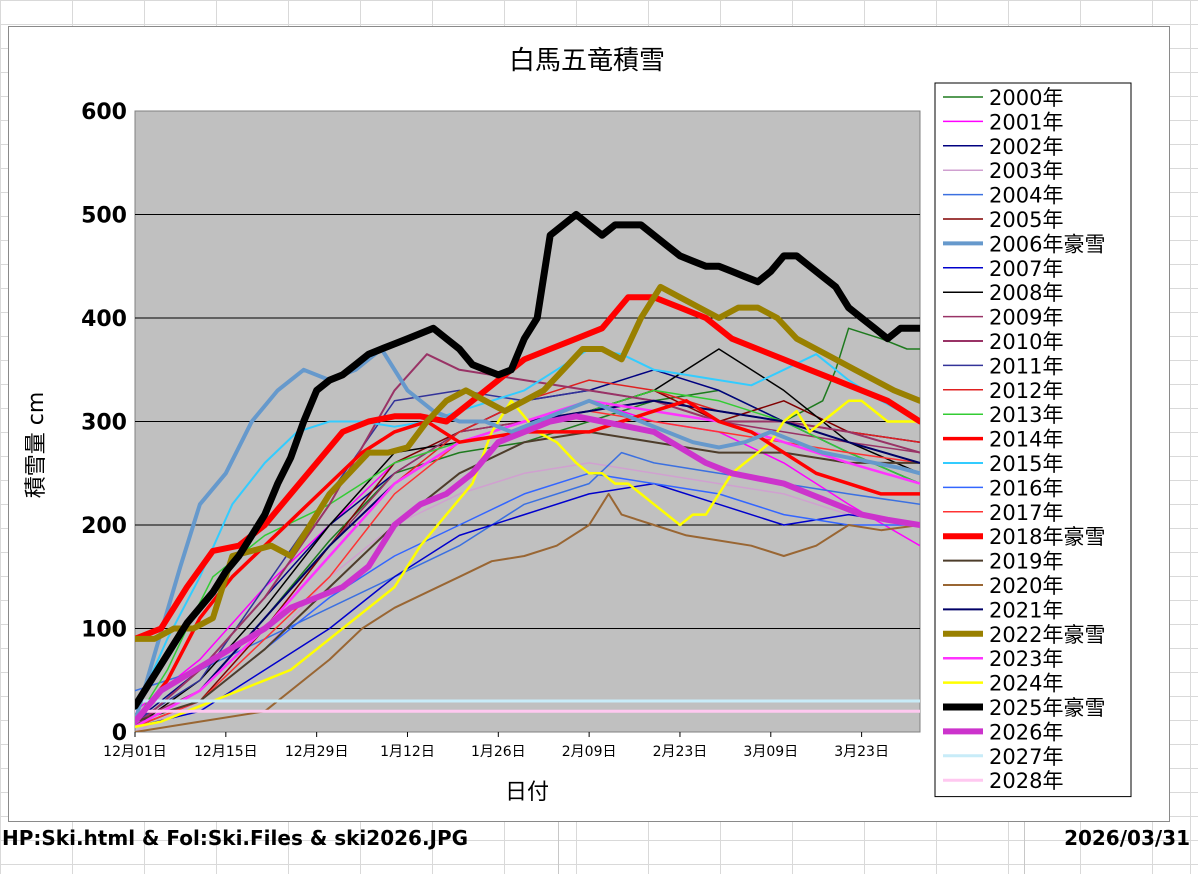  I want to click on x-tick-label: 3月09日, so click(770, 752).